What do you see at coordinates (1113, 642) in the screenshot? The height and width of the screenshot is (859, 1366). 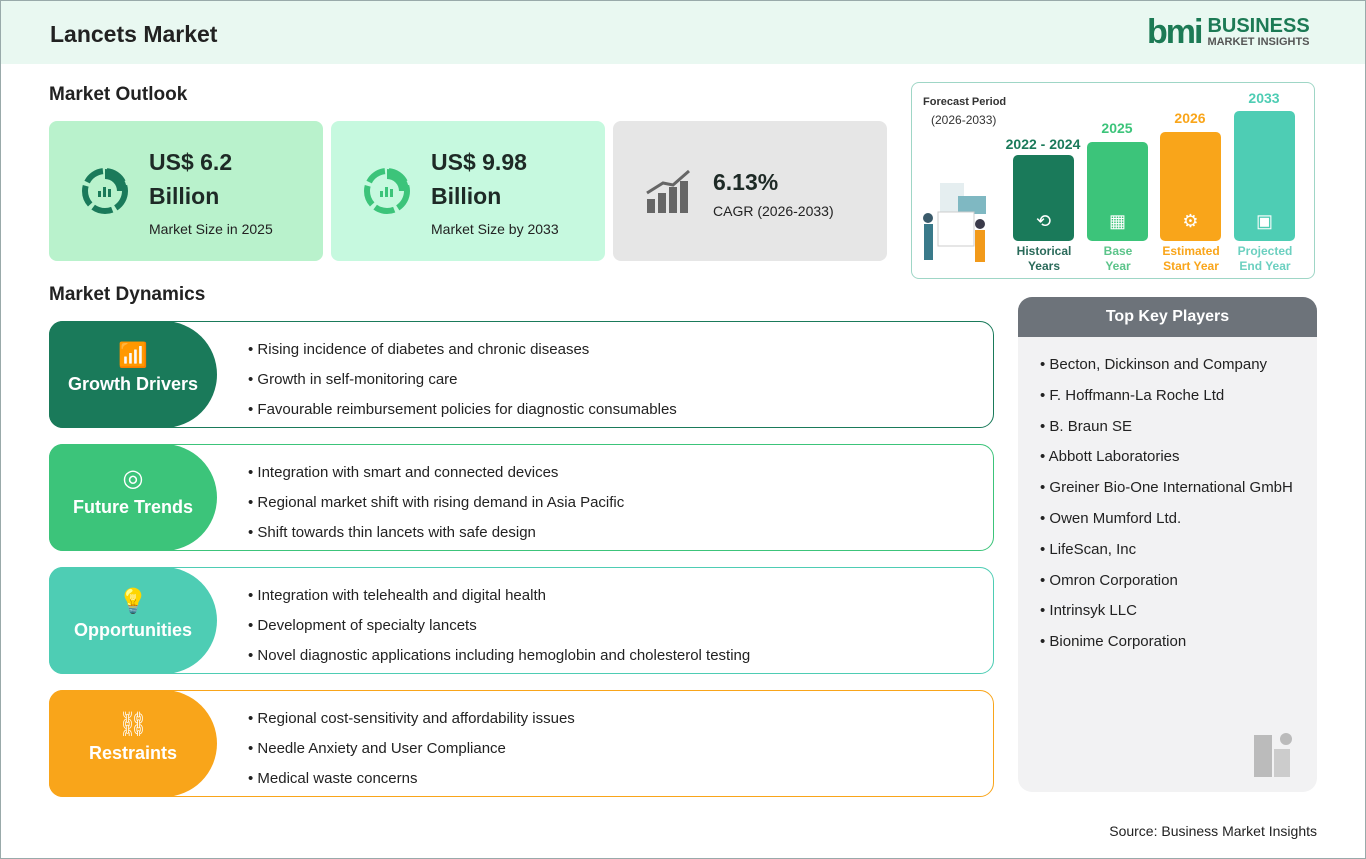 I see `key-player-item: • Bionime Corporation` at bounding box center [1113, 642].